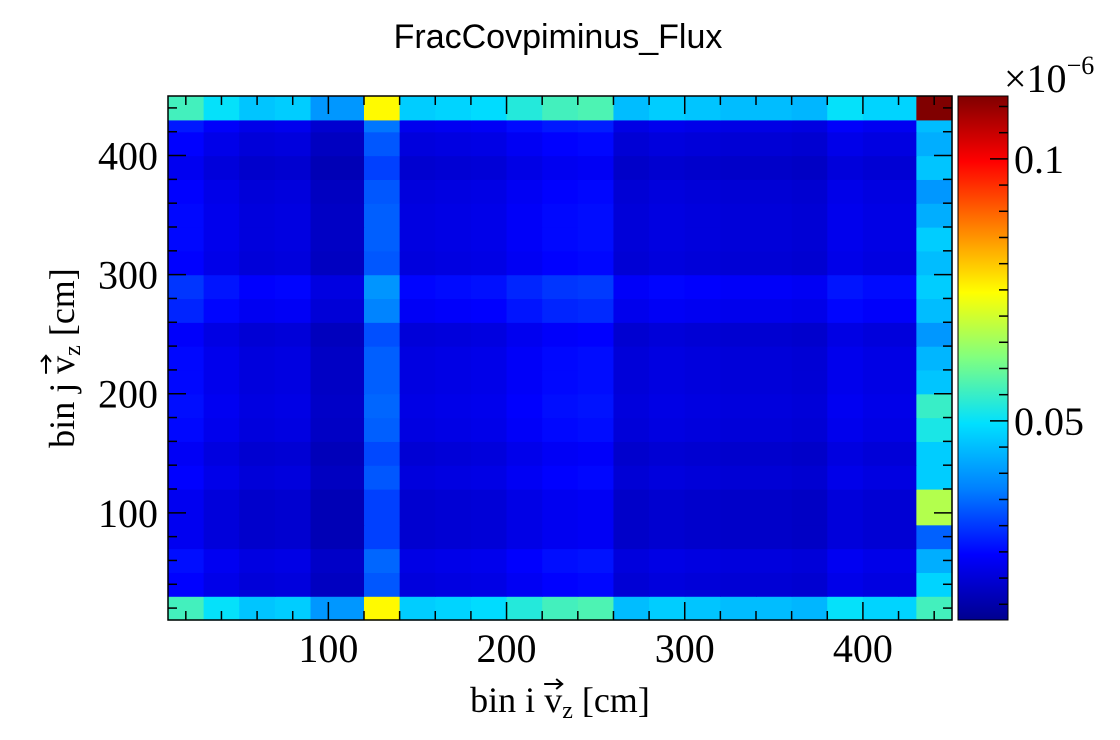  I want to click on y-axis-label: bin j vz [cm], so click(63, 358).